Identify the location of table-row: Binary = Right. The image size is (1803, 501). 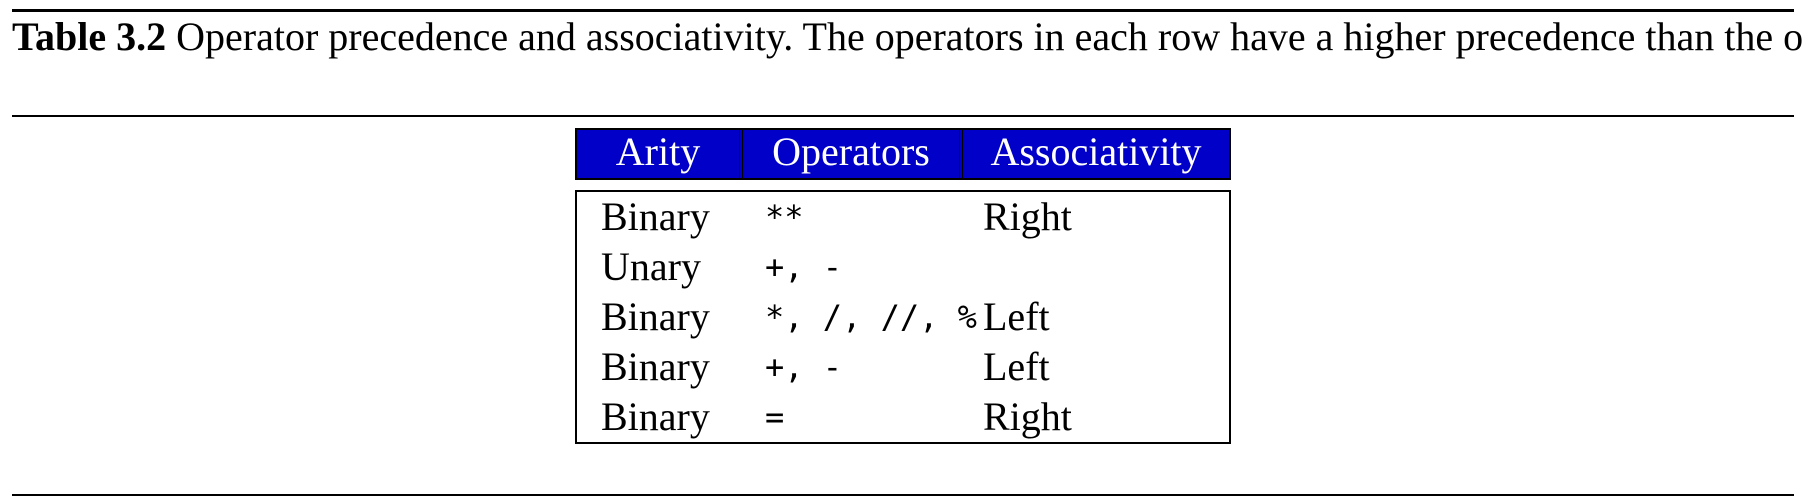
(903, 417).